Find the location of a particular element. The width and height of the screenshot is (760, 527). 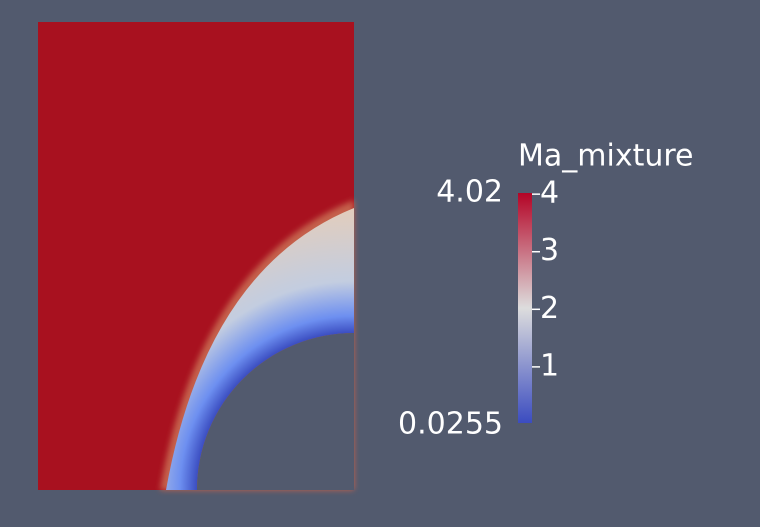

subsonic-region is located at coordinates (260, 349).